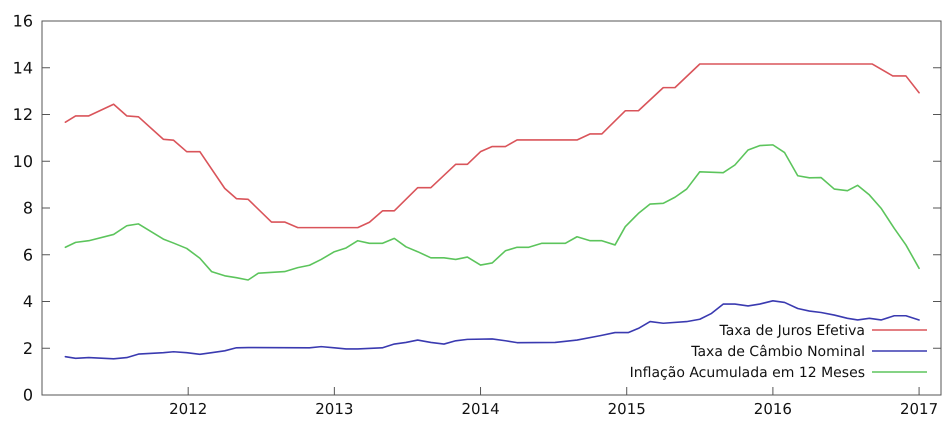 This screenshot has width=945, height=423. Describe the element at coordinates (27, 348) in the screenshot. I see `y-tick-label: 2` at that location.